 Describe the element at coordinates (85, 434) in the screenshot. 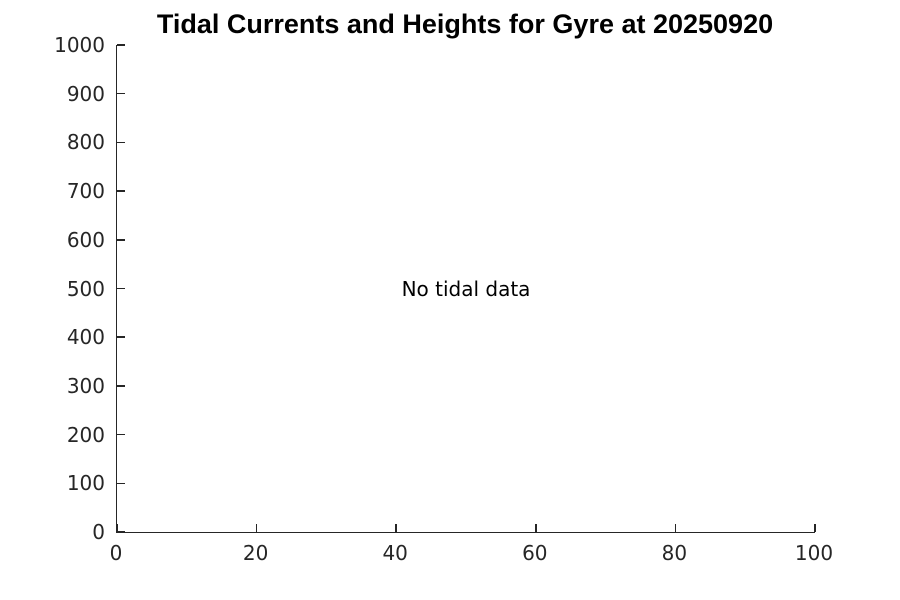

I see `y-tick-label: 200` at that location.